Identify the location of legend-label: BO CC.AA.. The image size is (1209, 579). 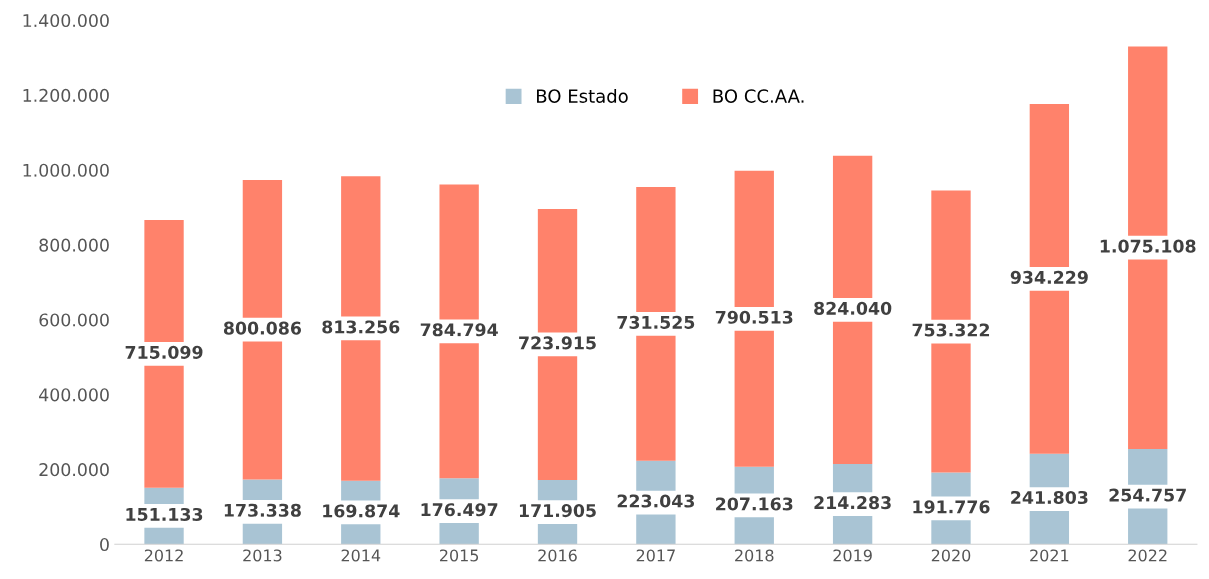
(758, 96).